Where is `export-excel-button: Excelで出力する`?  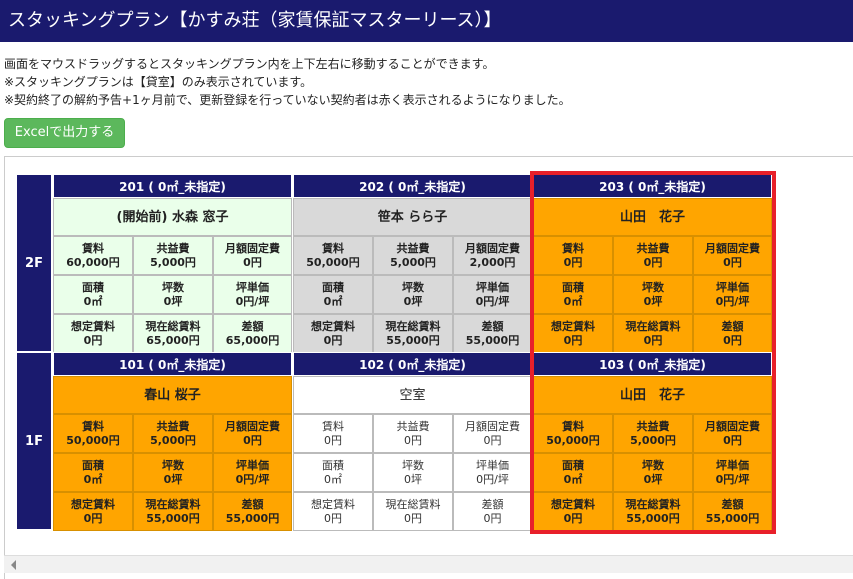
export-excel-button: Excelで出力する is located at coordinates (64, 133).